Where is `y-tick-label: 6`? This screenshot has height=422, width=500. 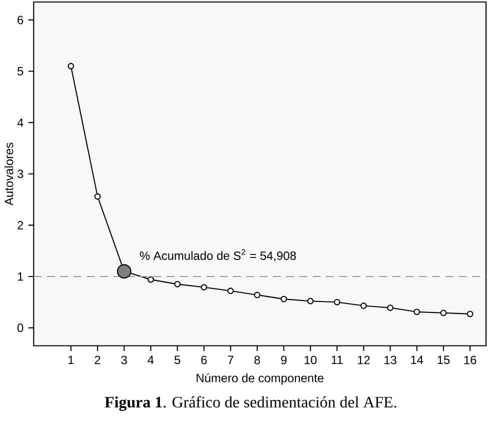
y-tick-label: 6 is located at coordinates (21, 19).